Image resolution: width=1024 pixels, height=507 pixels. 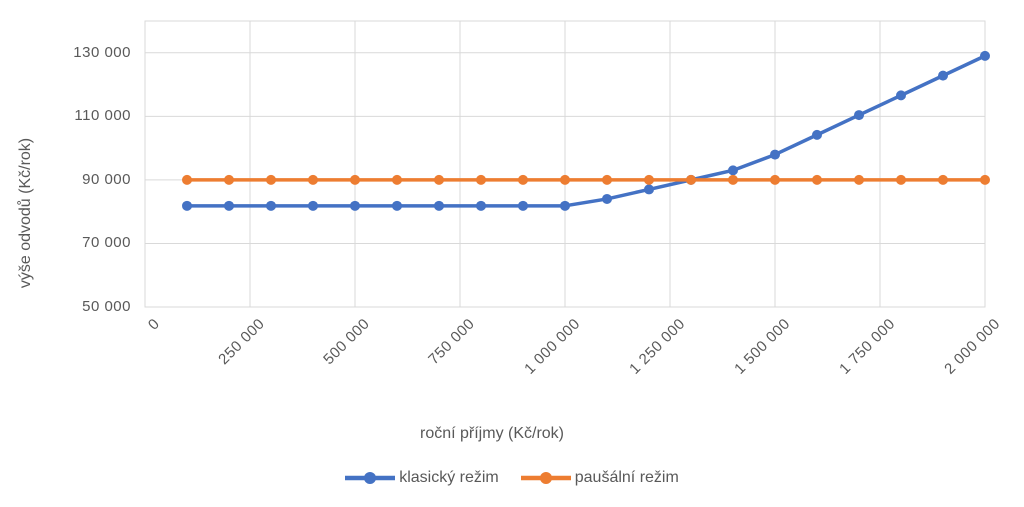 I want to click on legend-label: klasický režim, so click(x=449, y=477).